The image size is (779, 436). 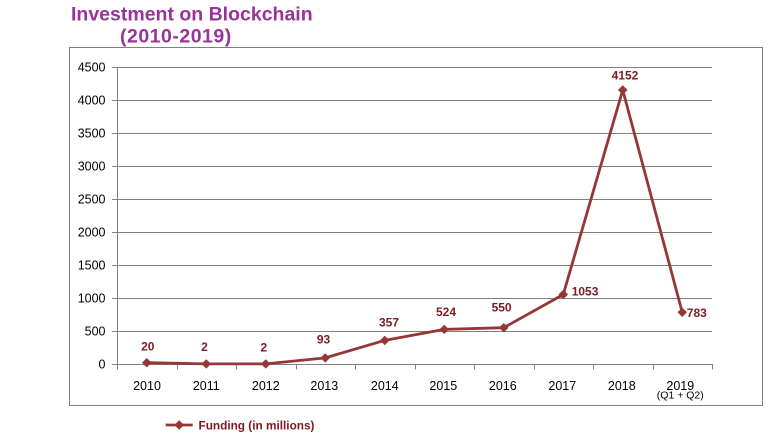 I want to click on svg-text: 2010, so click(x=147, y=386).